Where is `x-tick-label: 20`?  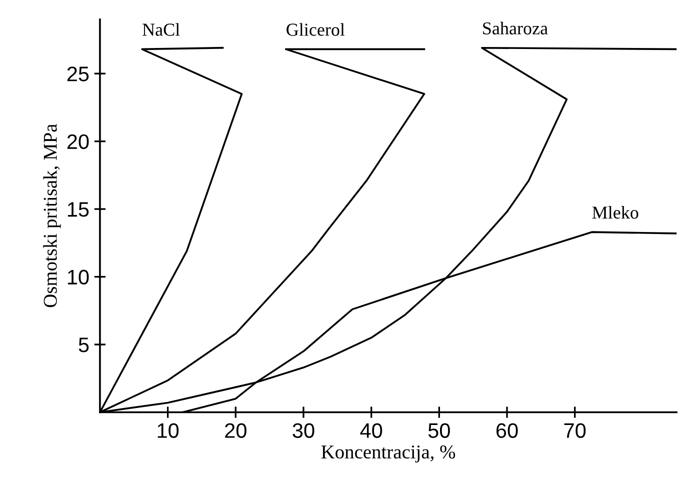 x-tick-label: 20 is located at coordinates (235, 430).